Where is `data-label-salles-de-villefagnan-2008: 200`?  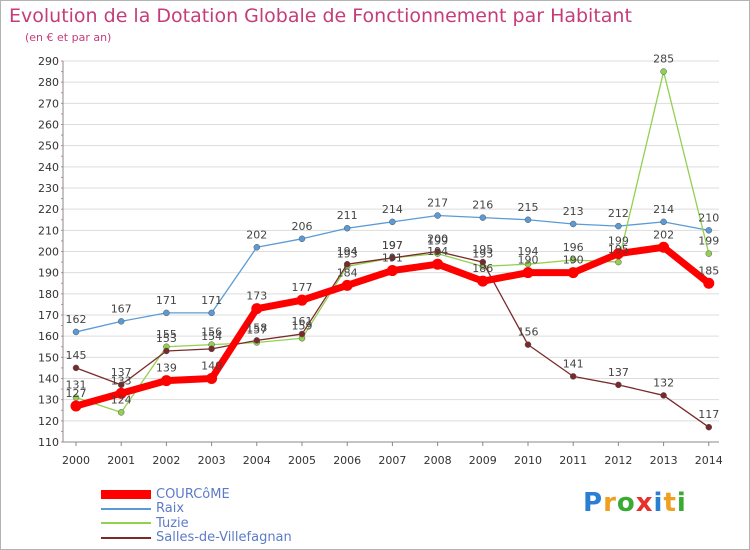 data-label-salles-de-villefagnan-2008: 200 is located at coordinates (437, 239).